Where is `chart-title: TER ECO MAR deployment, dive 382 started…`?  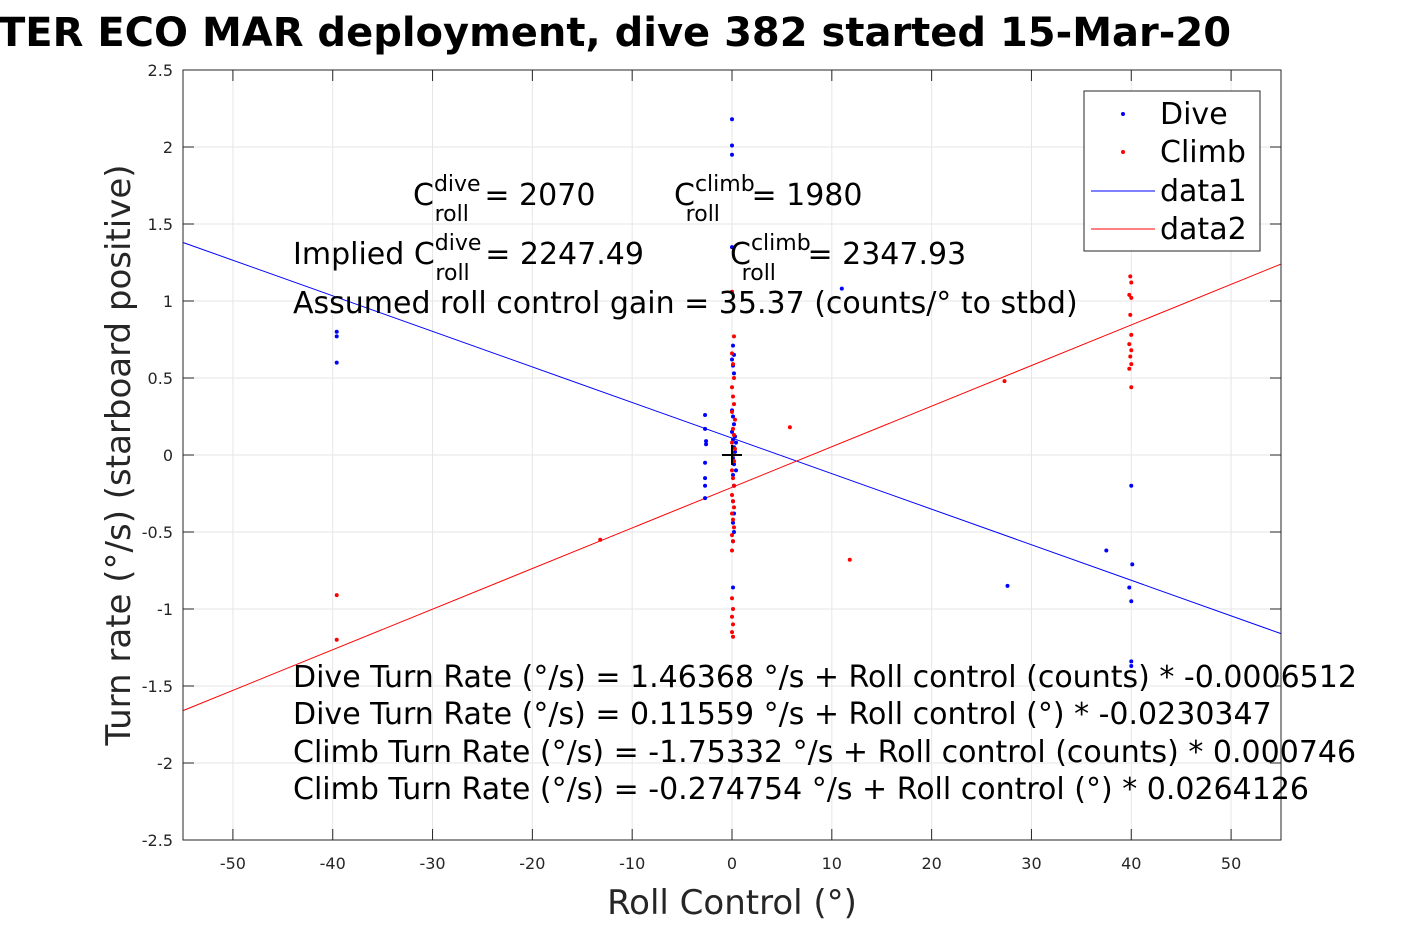 chart-title: TER ECO MAR deployment, dive 382 started… is located at coordinates (615, 33).